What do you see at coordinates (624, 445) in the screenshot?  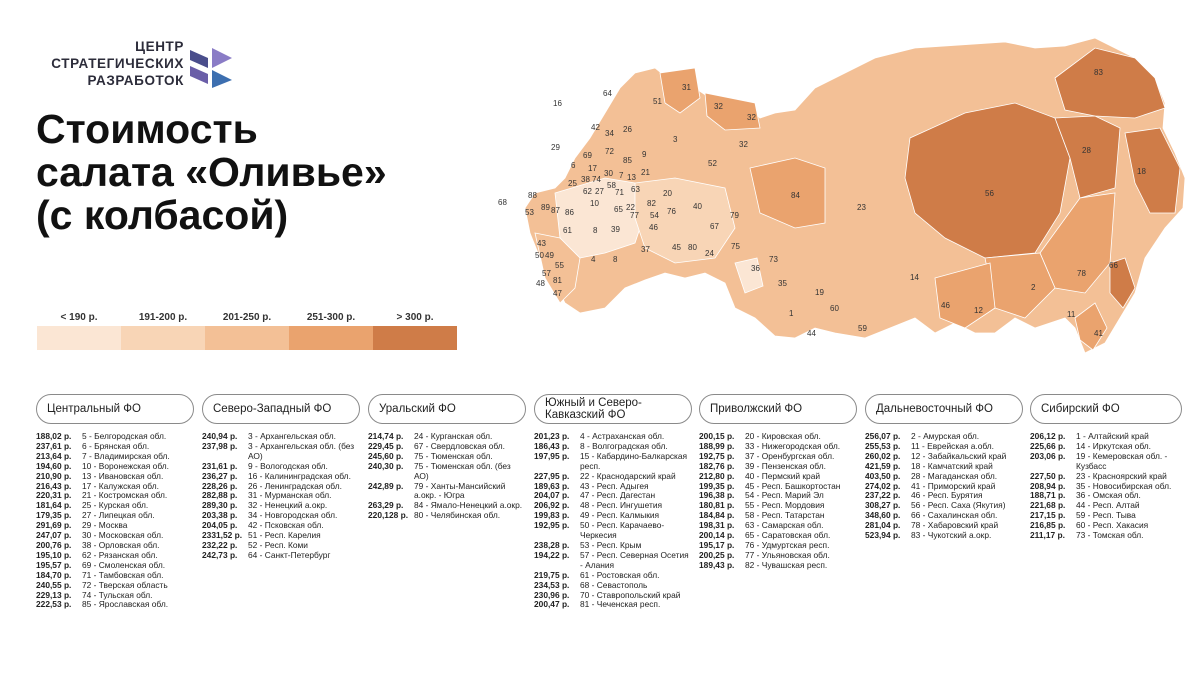 I see `region: 8 - Волгоградская обл.` at bounding box center [624, 445].